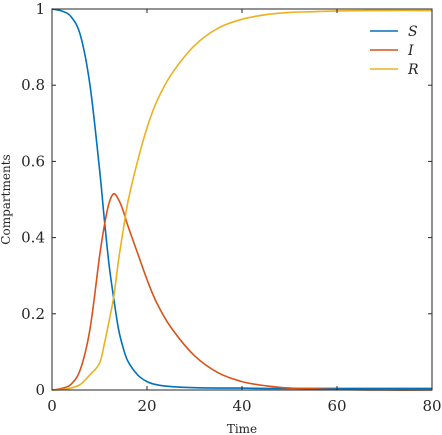 Image resolution: width=442 pixels, height=435 pixels. What do you see at coordinates (33, 314) in the screenshot?
I see `y-tick-label: 0.2` at bounding box center [33, 314].